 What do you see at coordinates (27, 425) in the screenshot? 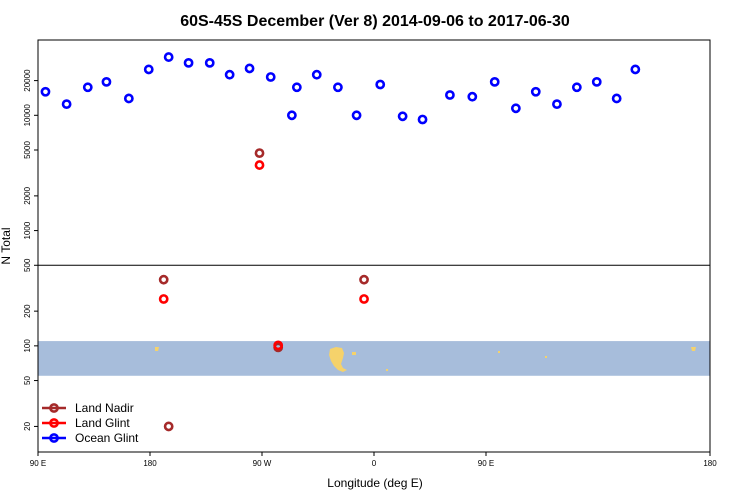
I see `y-tick-label: 20` at bounding box center [27, 425].